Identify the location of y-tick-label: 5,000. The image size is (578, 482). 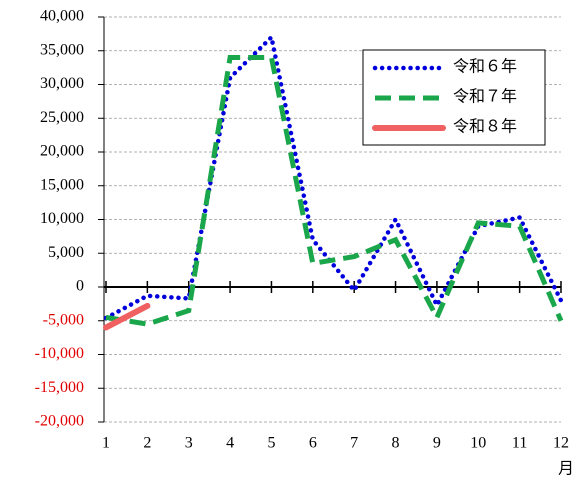
(66, 252).